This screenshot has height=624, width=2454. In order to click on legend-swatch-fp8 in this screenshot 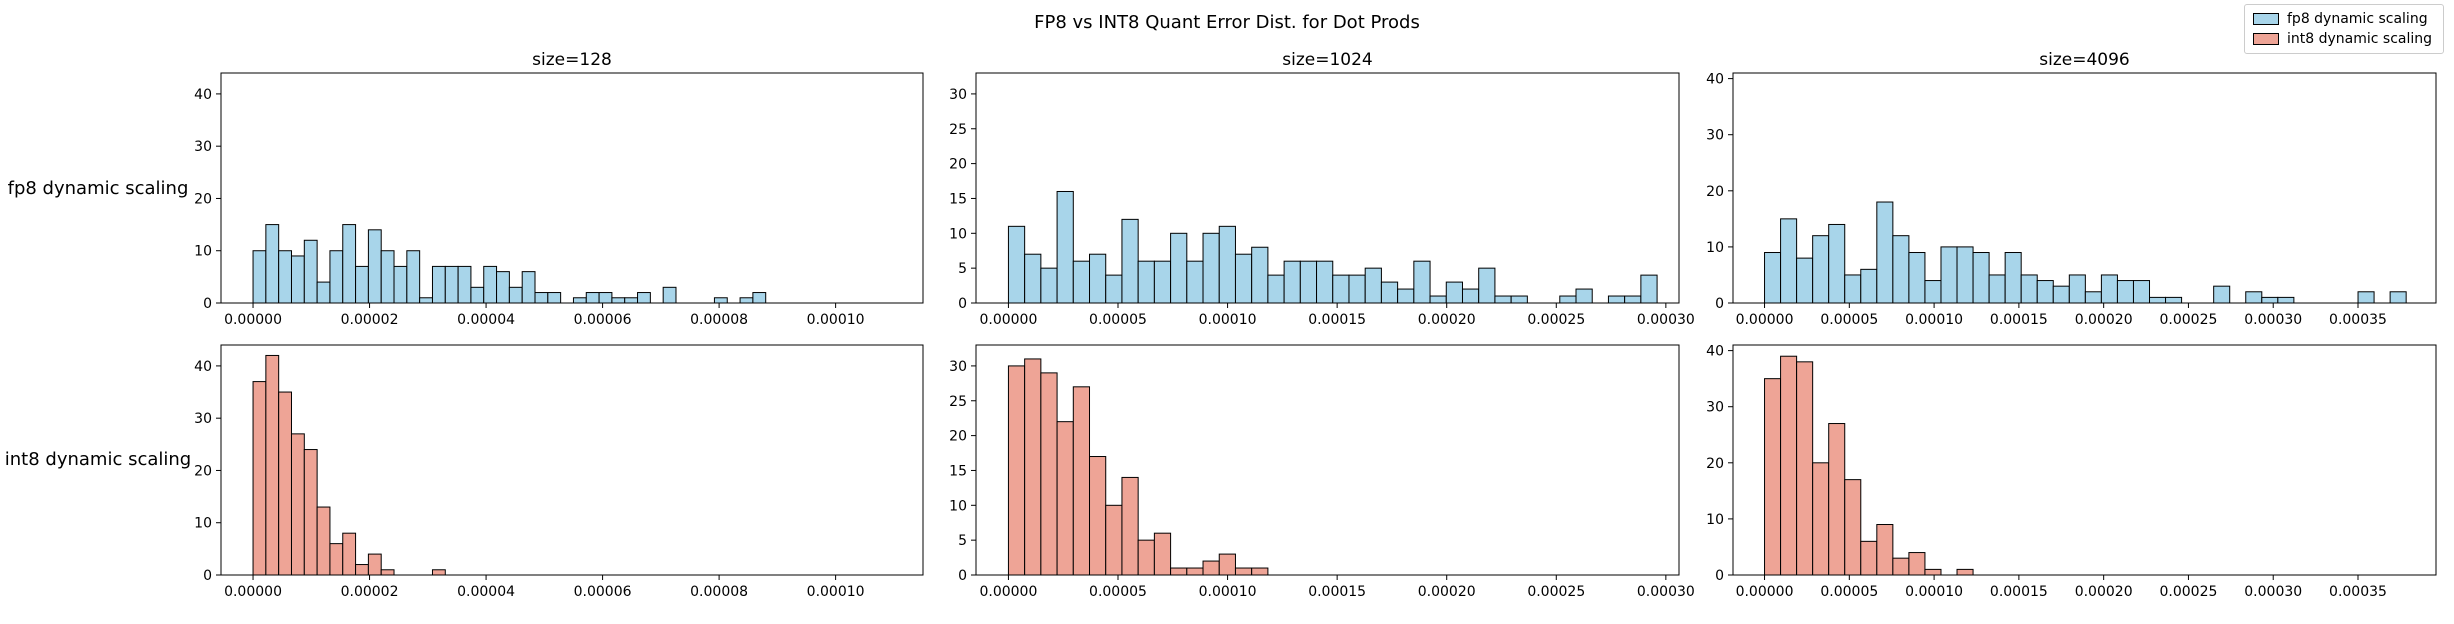, I will do `click(2266, 19)`.